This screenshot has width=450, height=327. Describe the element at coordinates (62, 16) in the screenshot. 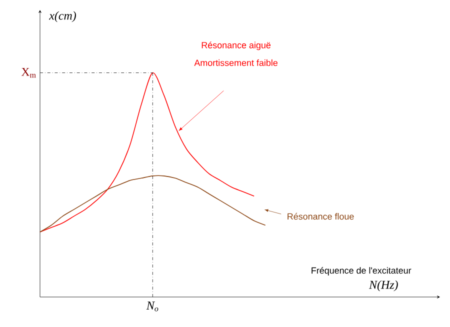

I see `y-axis-title: x(cm)` at that location.